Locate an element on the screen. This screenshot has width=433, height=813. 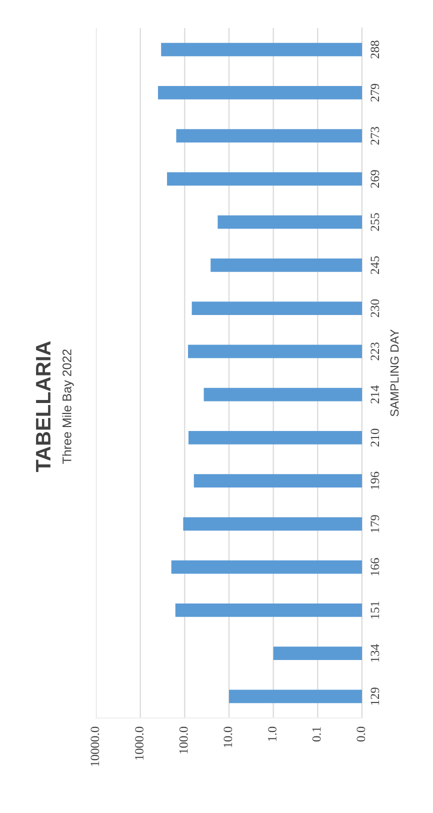
y-tick-label: 273 is located at coordinates (375, 135).